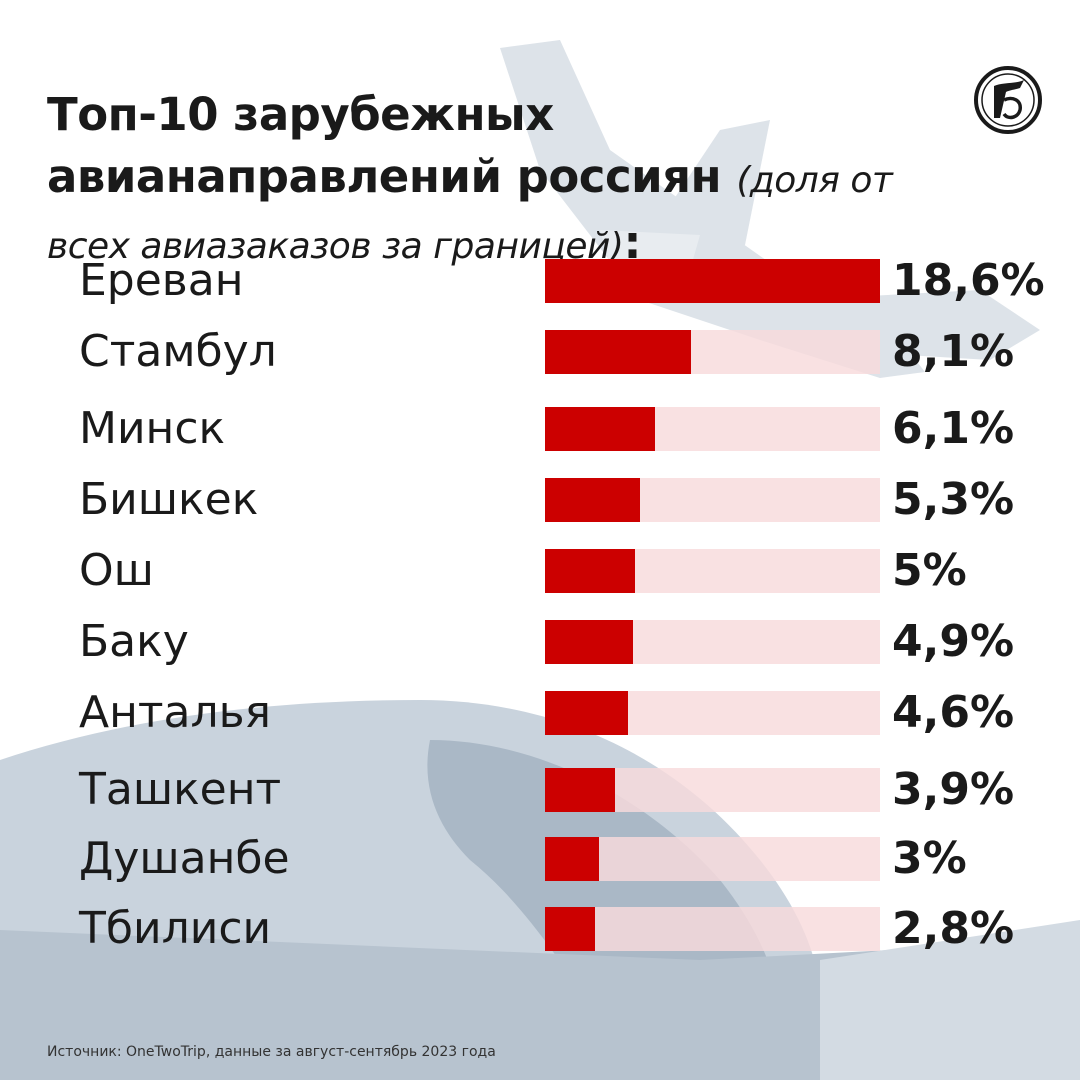  Describe the element at coordinates (540, 351) in the screenshot. I see `bar-row: Стамбул 8,1%` at that location.